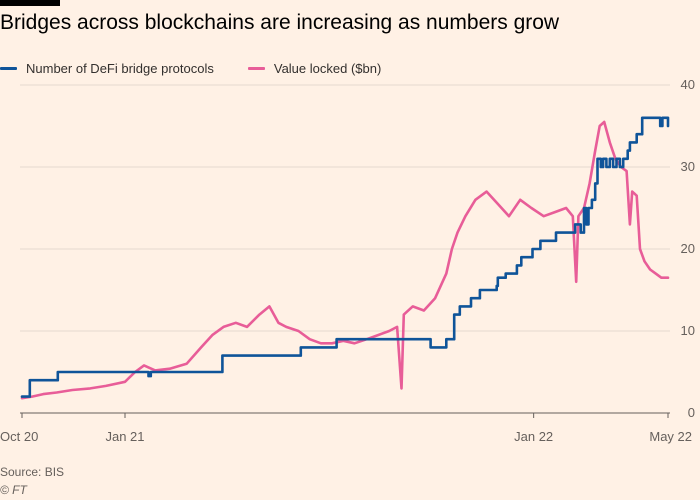 The height and width of the screenshot is (500, 700). I want to click on source-note: Source: BIS, so click(32, 472).